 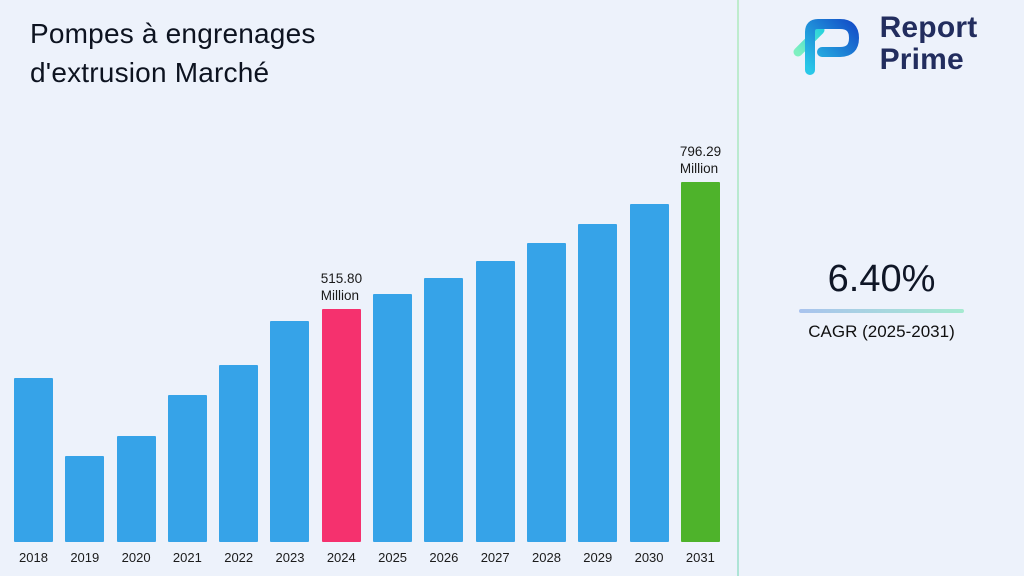 What do you see at coordinates (829, 44) in the screenshot?
I see `report-prime-logo-icon` at bounding box center [829, 44].